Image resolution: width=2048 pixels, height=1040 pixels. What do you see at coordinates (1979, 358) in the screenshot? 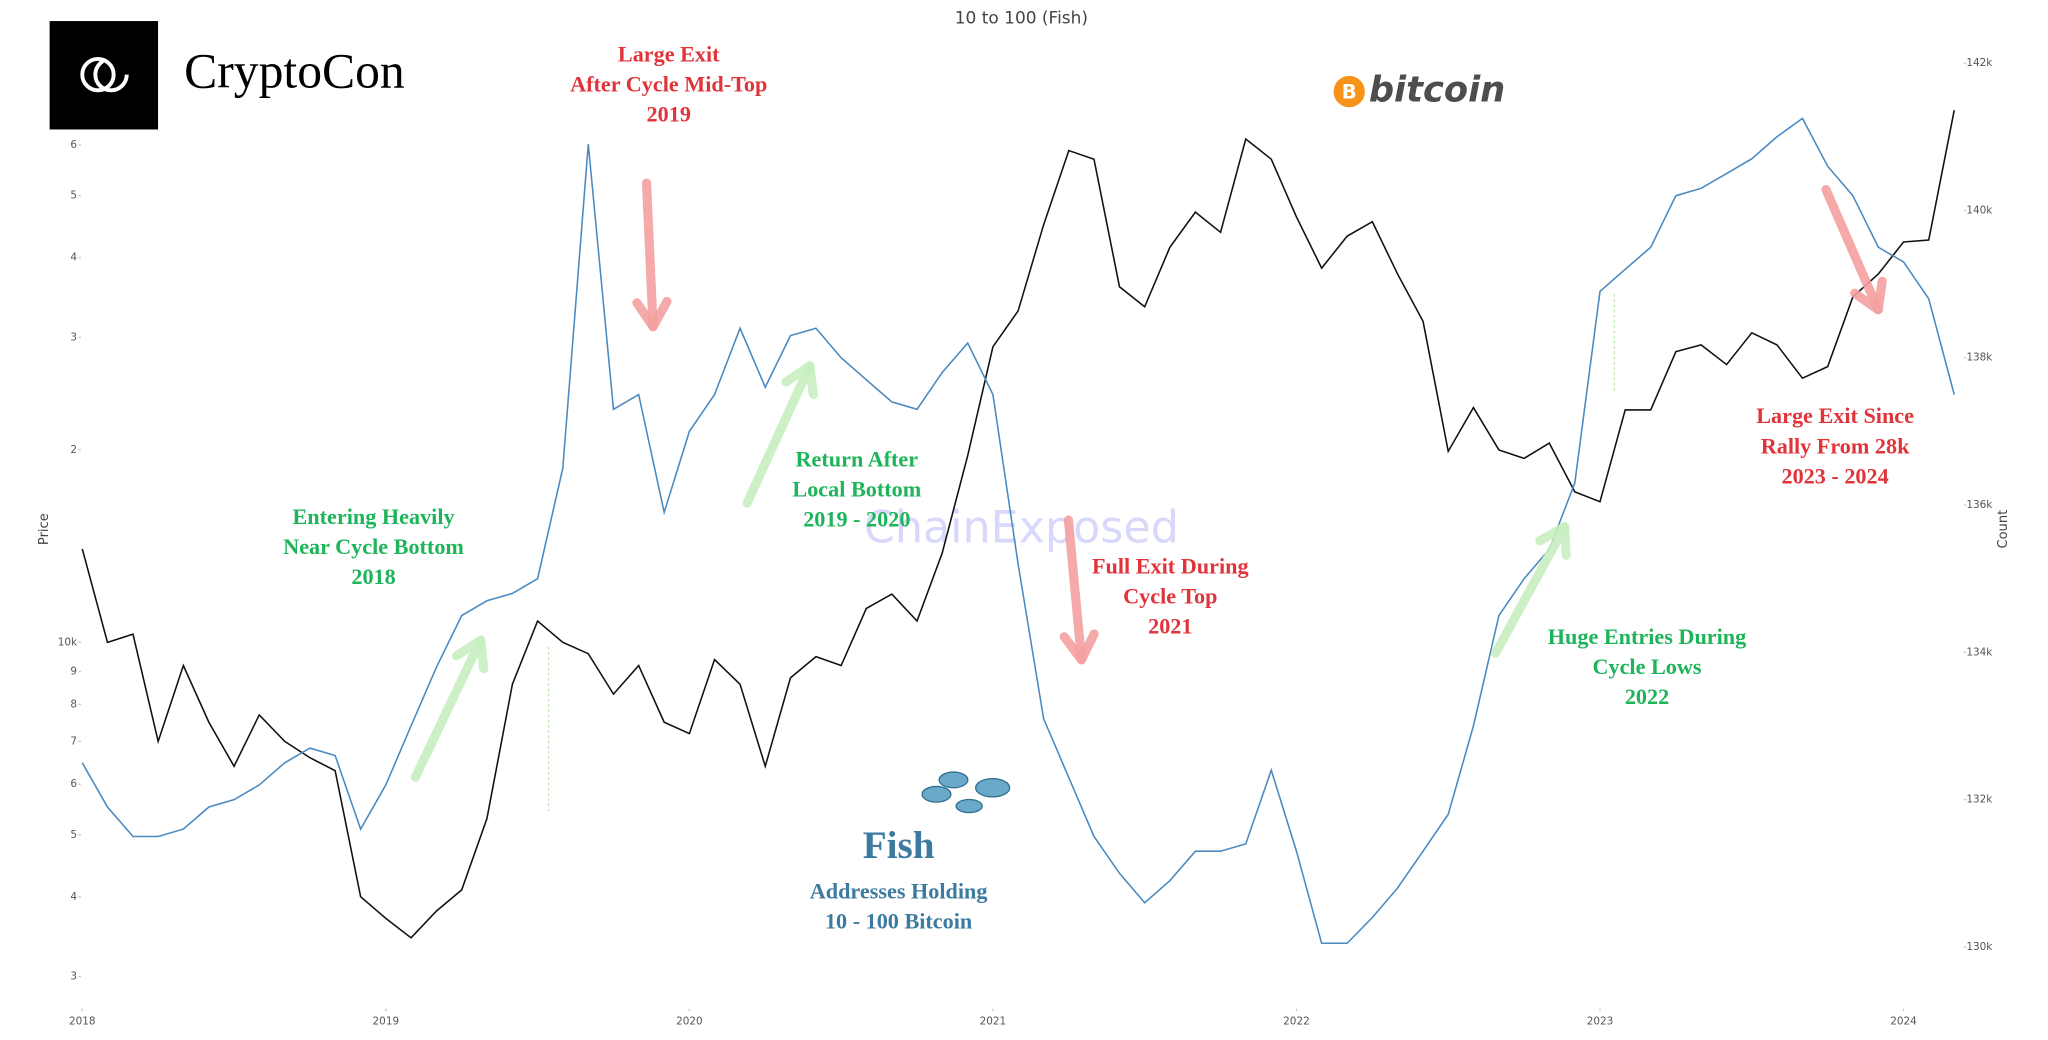
I see `y2-tick-label: 138k` at bounding box center [1979, 358].